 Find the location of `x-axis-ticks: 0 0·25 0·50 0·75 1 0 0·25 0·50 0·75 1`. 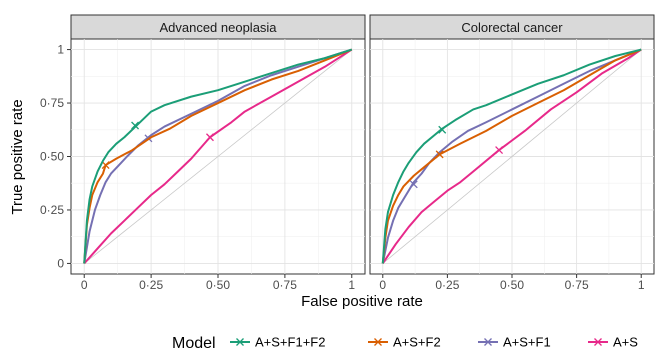

x-axis-ticks: 0 0·25 0·50 0·75 1 0 0·25 0·50 0·75 1 is located at coordinates (363, 283).